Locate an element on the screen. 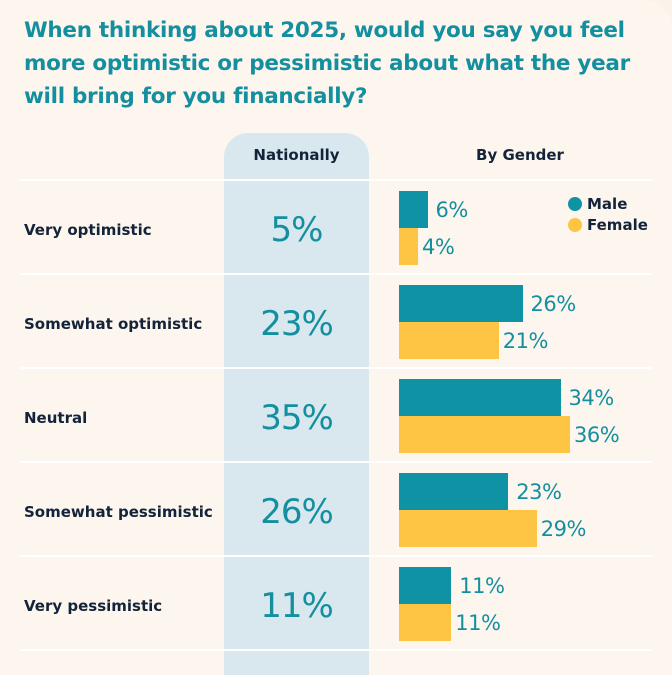 This screenshot has width=672, height=675. national-value: 23% is located at coordinates (297, 324).